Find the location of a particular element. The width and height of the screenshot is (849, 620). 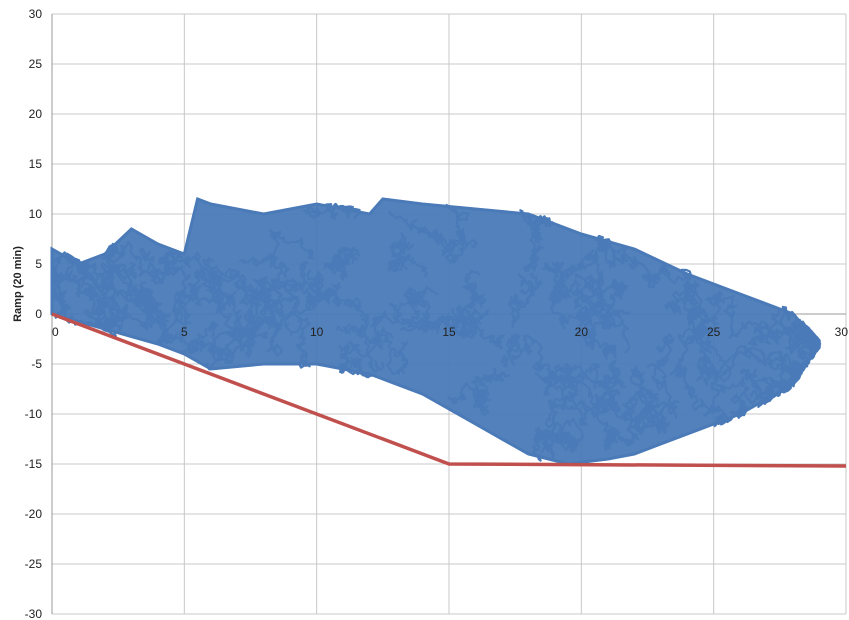

x-tick-label: 5 is located at coordinates (184, 332).